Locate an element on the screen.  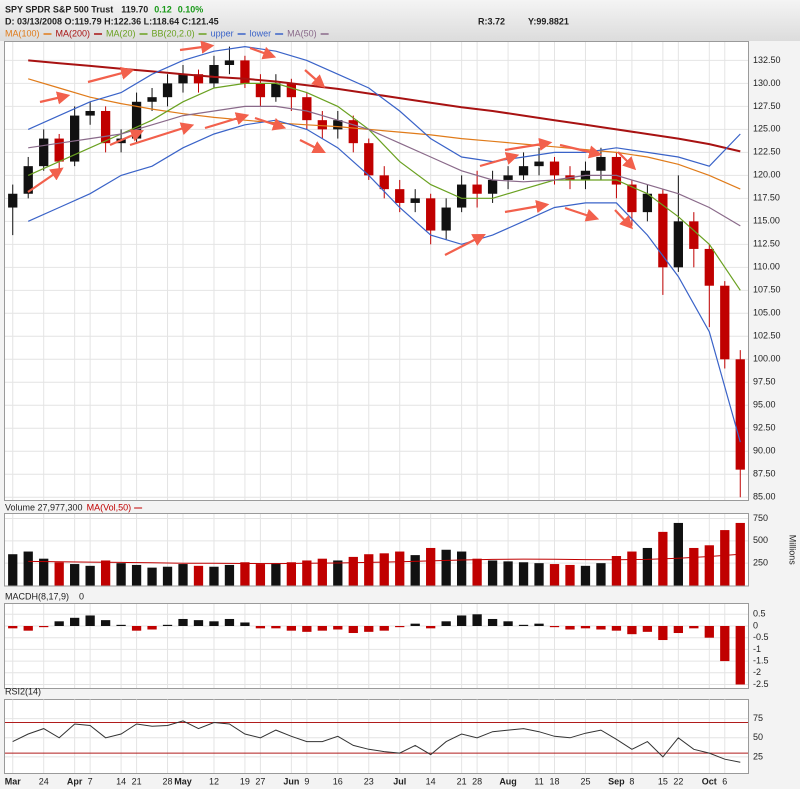
y-tick-label: 120.00 is located at coordinates (767, 175).